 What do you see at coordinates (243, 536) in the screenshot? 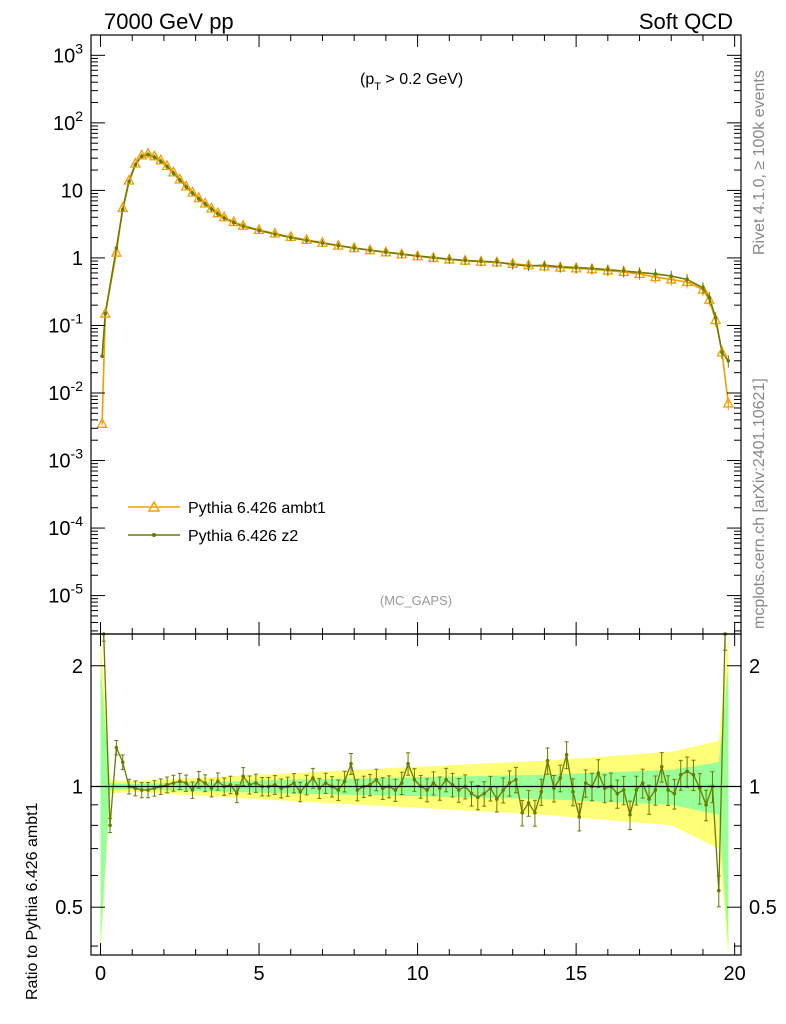
I see `legend-label-z2: Pythia 6.426 z2` at bounding box center [243, 536].